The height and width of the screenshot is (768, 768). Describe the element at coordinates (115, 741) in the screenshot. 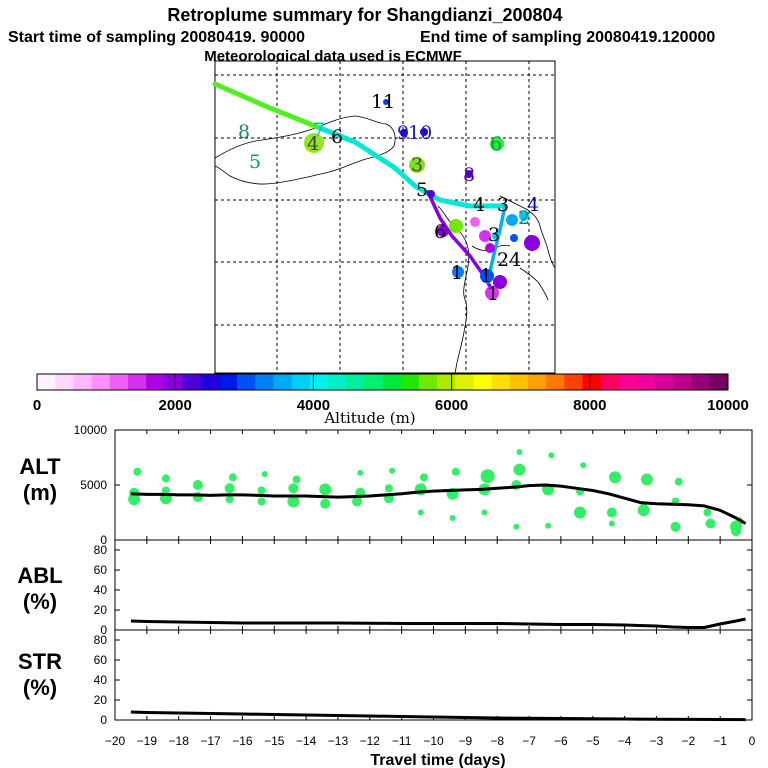

I see `x-tick-label: −20` at that location.